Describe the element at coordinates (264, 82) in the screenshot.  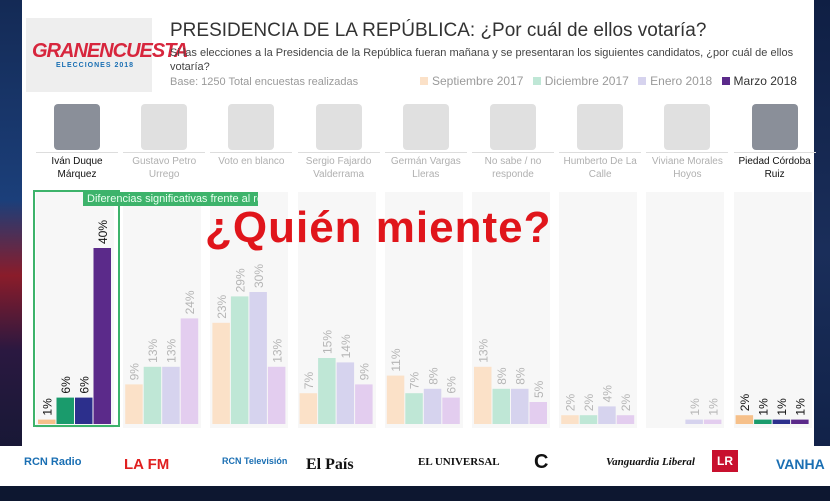
I see `sample-base: Base: 1250 Total encuestas realizadas` at that location.